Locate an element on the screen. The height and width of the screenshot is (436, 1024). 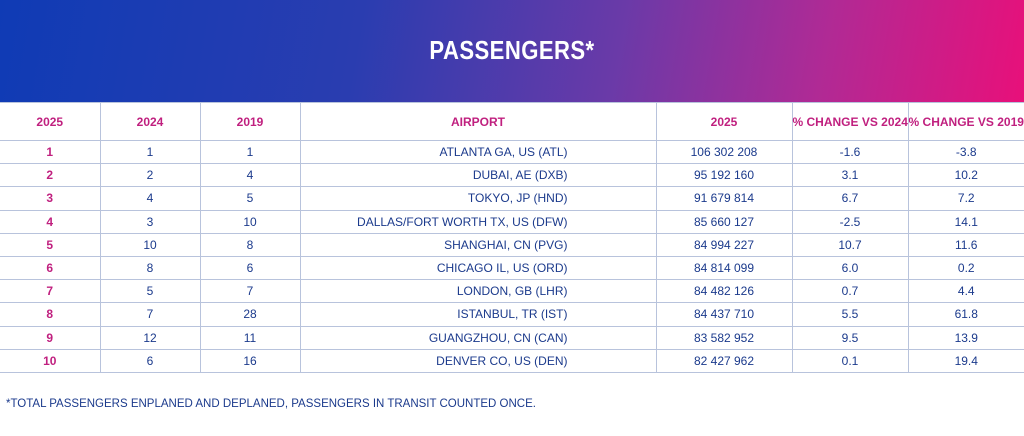
table-row: 3 4 5 TOKYO, JP (HND) 91 679 814 6.7 7.2 is located at coordinates (512, 198).